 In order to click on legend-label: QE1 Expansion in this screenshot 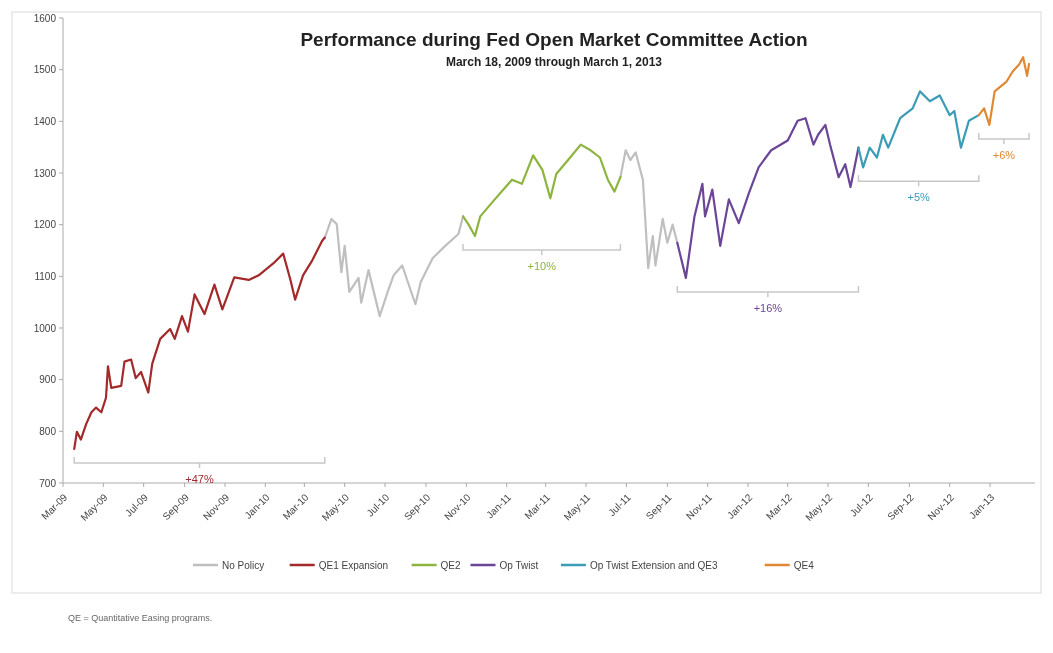, I will do `click(353, 565)`.